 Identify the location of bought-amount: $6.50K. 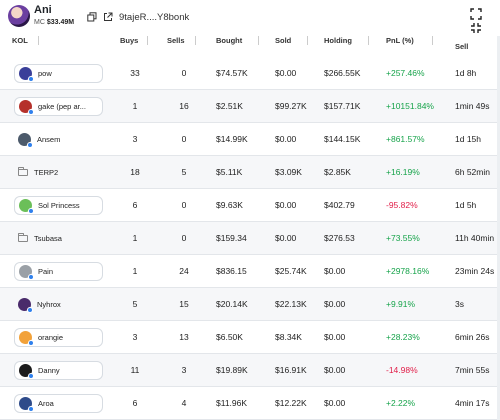
(229, 337).